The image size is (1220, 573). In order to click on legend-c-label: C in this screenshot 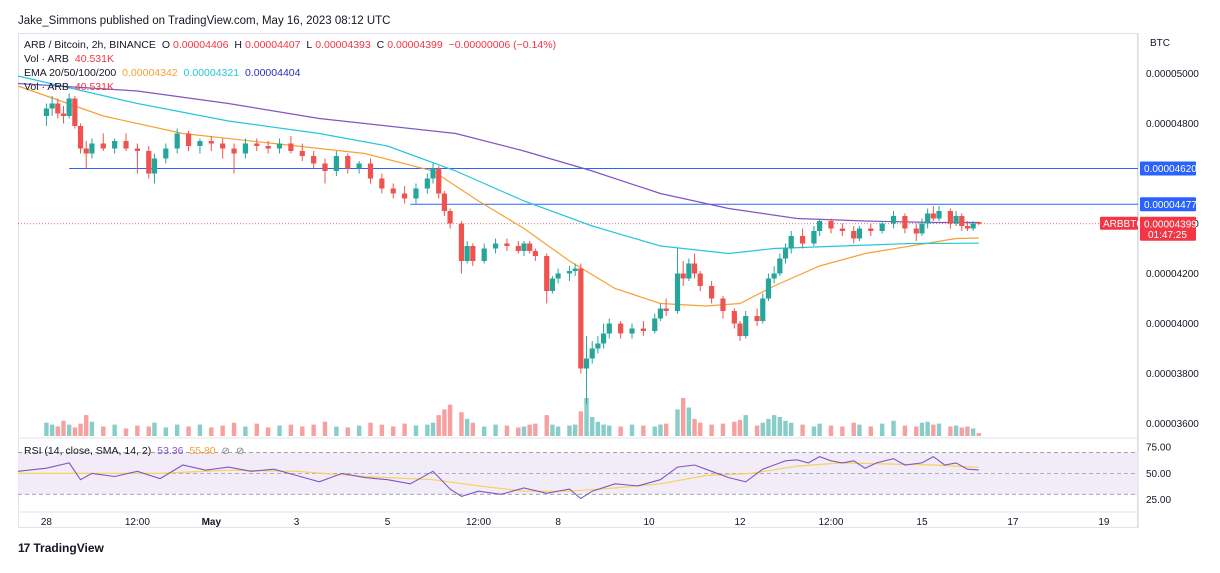, I will do `click(380, 45)`.